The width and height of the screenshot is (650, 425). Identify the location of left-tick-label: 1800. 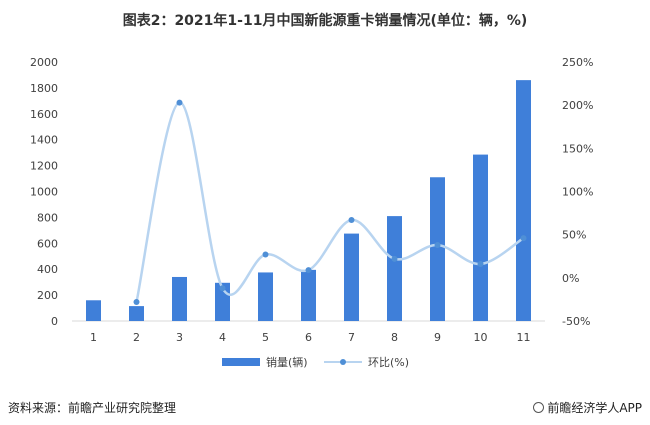
(44, 88).